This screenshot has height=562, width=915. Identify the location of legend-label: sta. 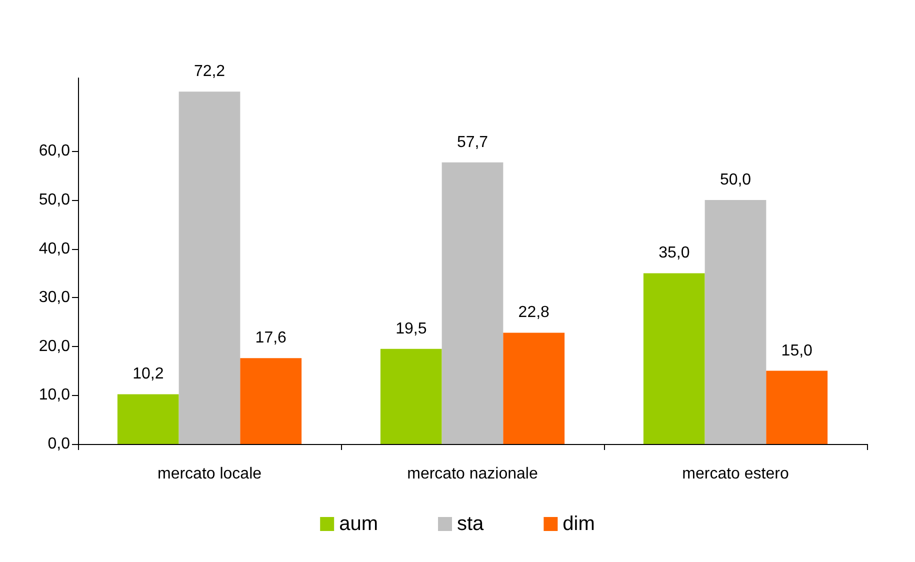
(471, 524).